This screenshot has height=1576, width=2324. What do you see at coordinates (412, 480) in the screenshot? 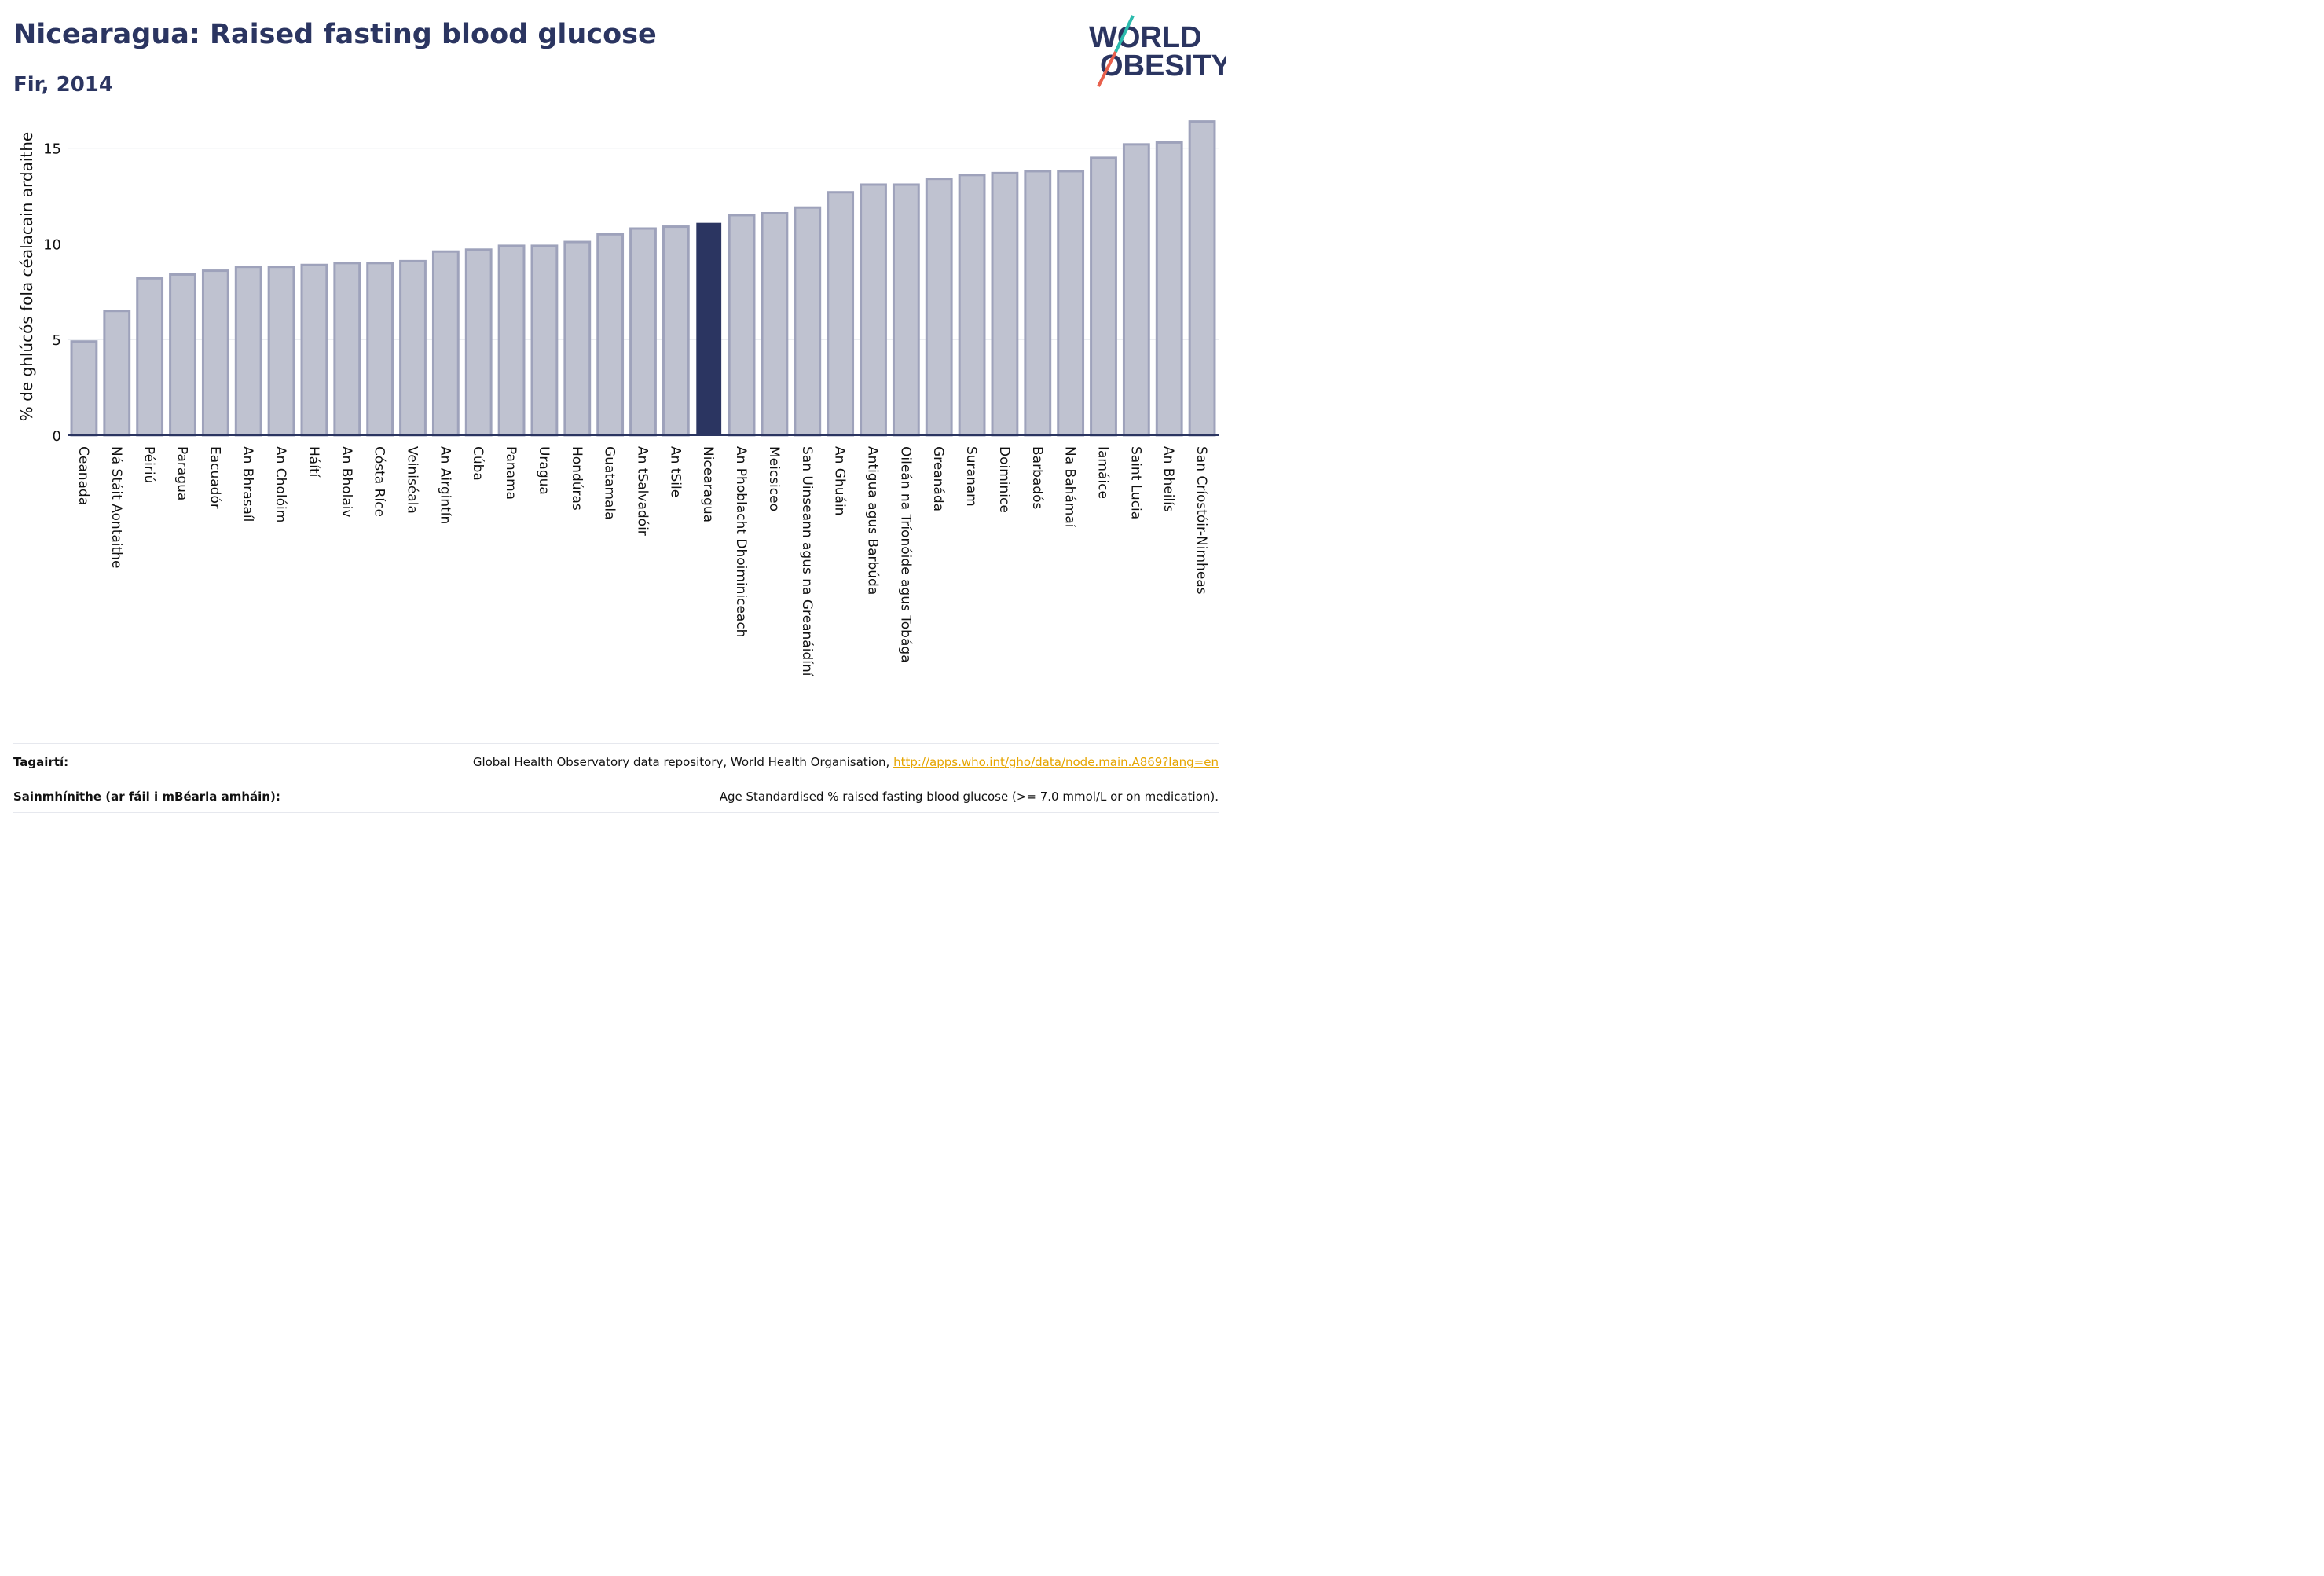
I see `x-tick-label: Veiniséala` at bounding box center [412, 480].